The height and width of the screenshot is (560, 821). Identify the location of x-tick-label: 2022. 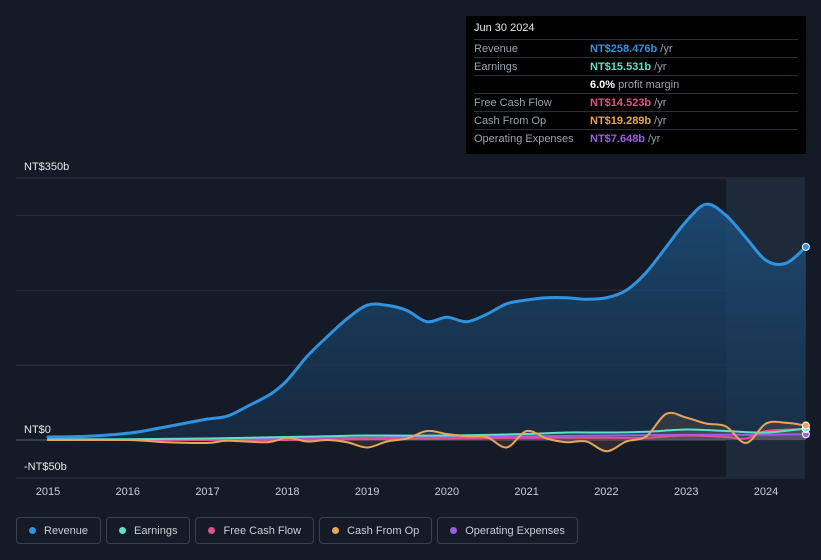
(606, 492).